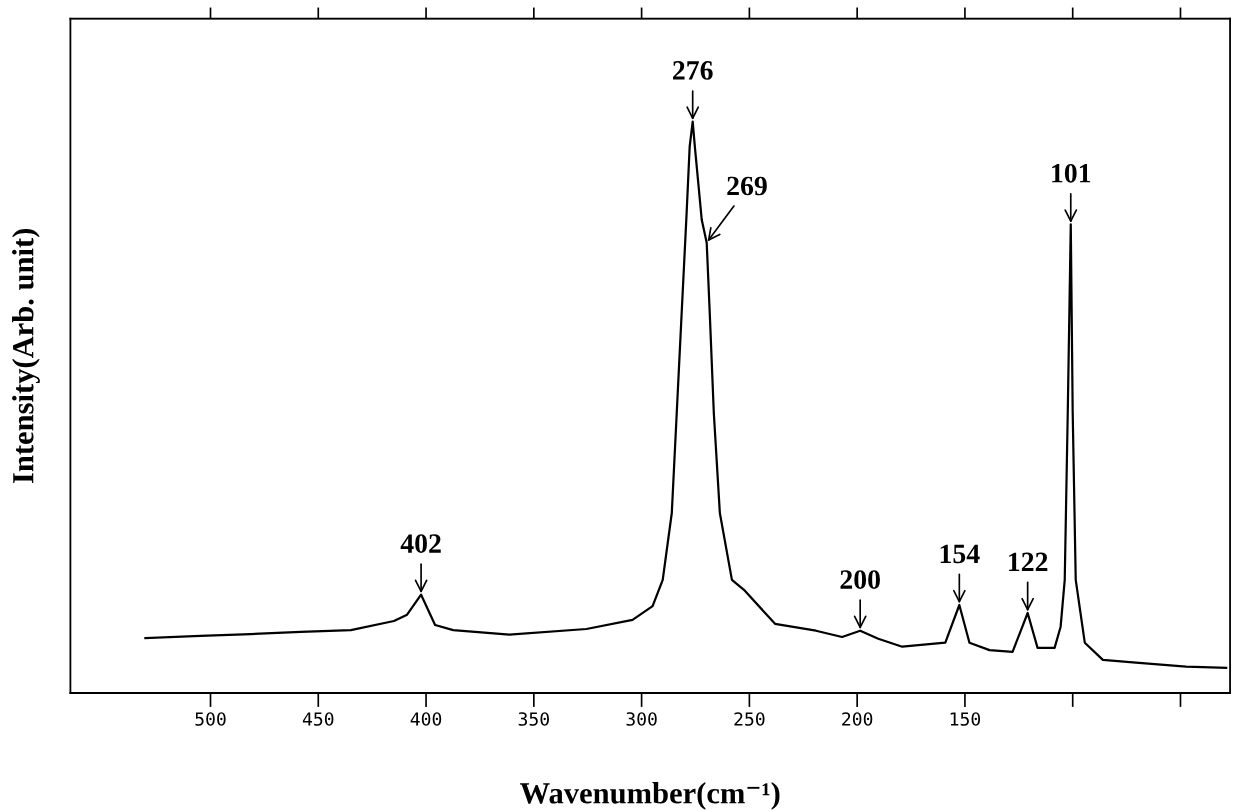 The height and width of the screenshot is (811, 1235). I want to click on annotation: 269, so click(747, 186).